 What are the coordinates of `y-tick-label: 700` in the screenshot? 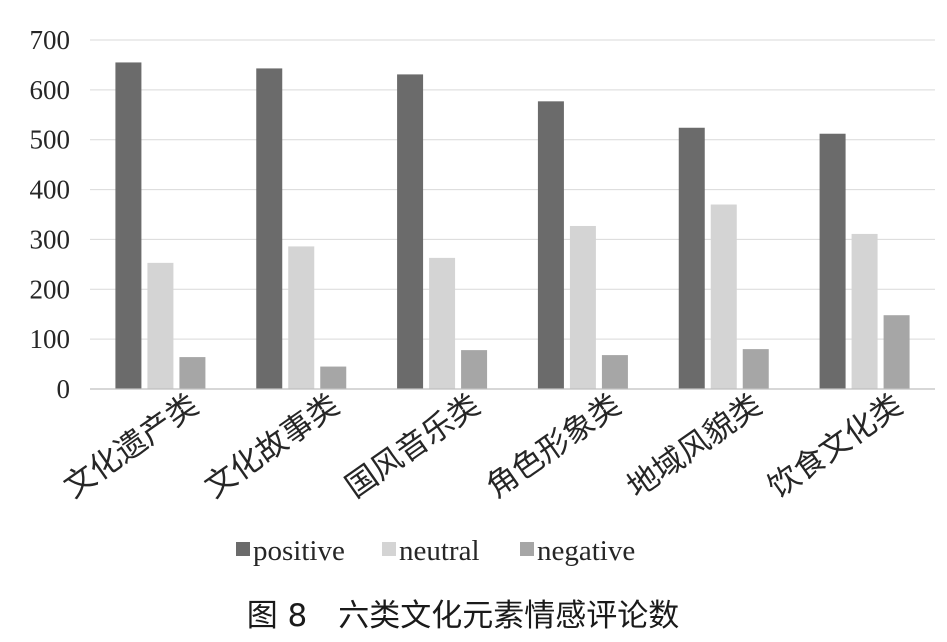 It's located at (50, 40).